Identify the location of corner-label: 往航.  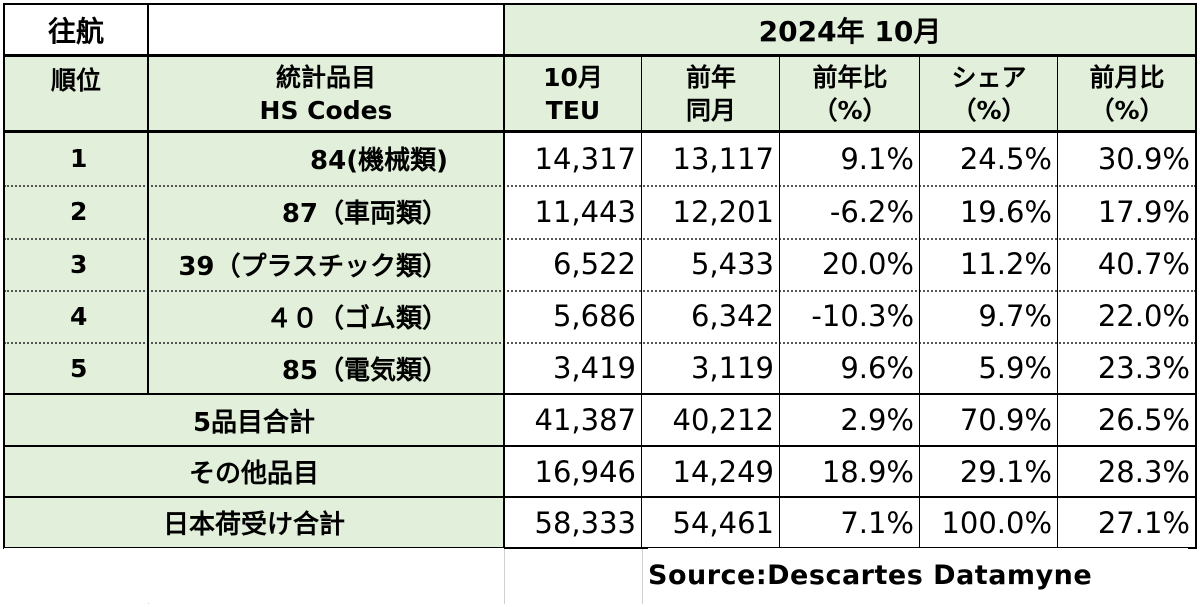
(76, 30).